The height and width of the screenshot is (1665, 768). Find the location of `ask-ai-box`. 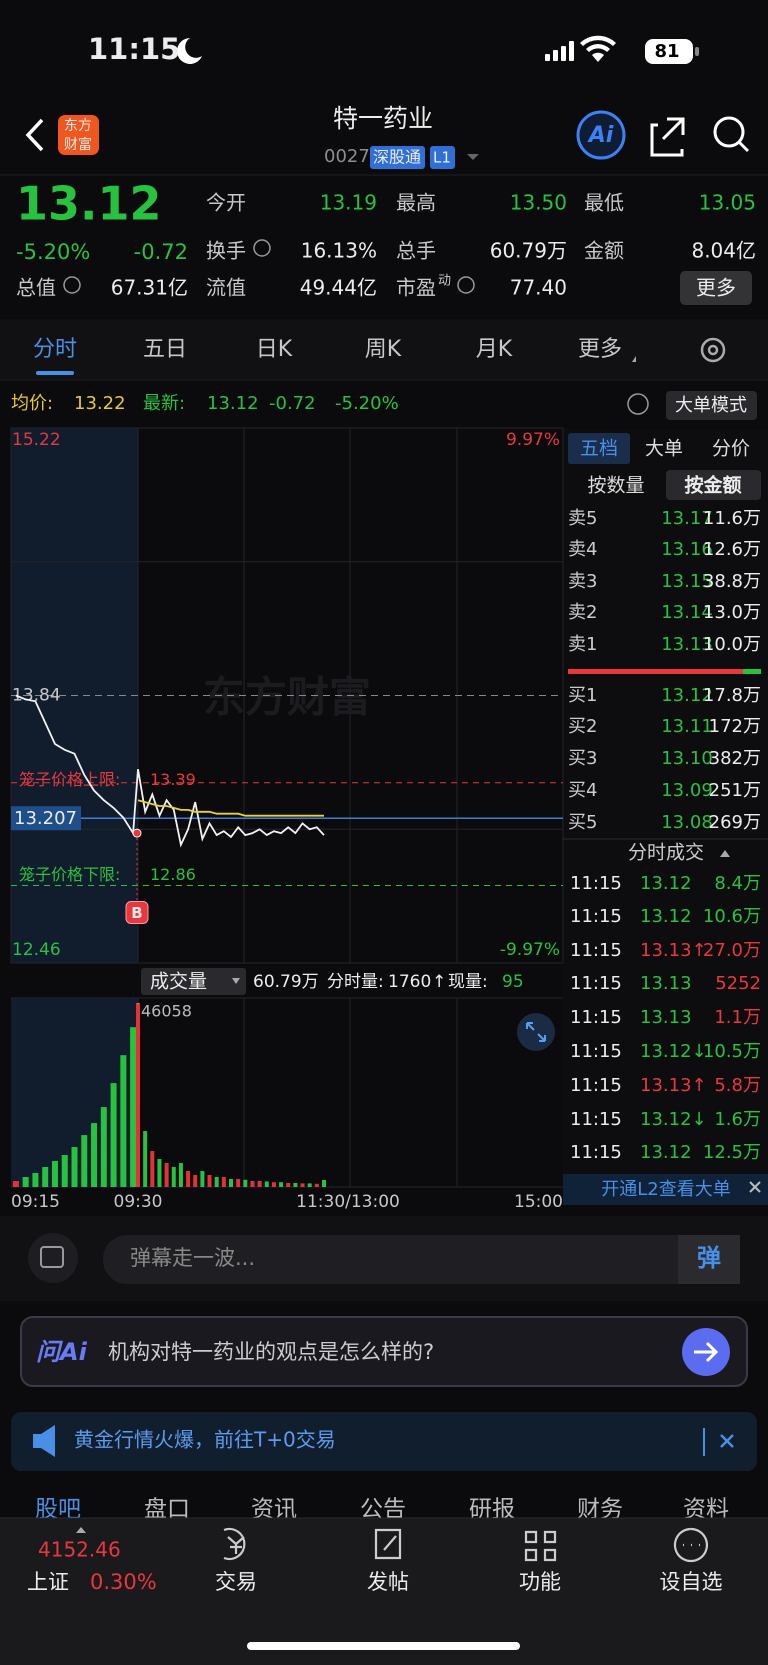

ask-ai-box is located at coordinates (384, 1351).